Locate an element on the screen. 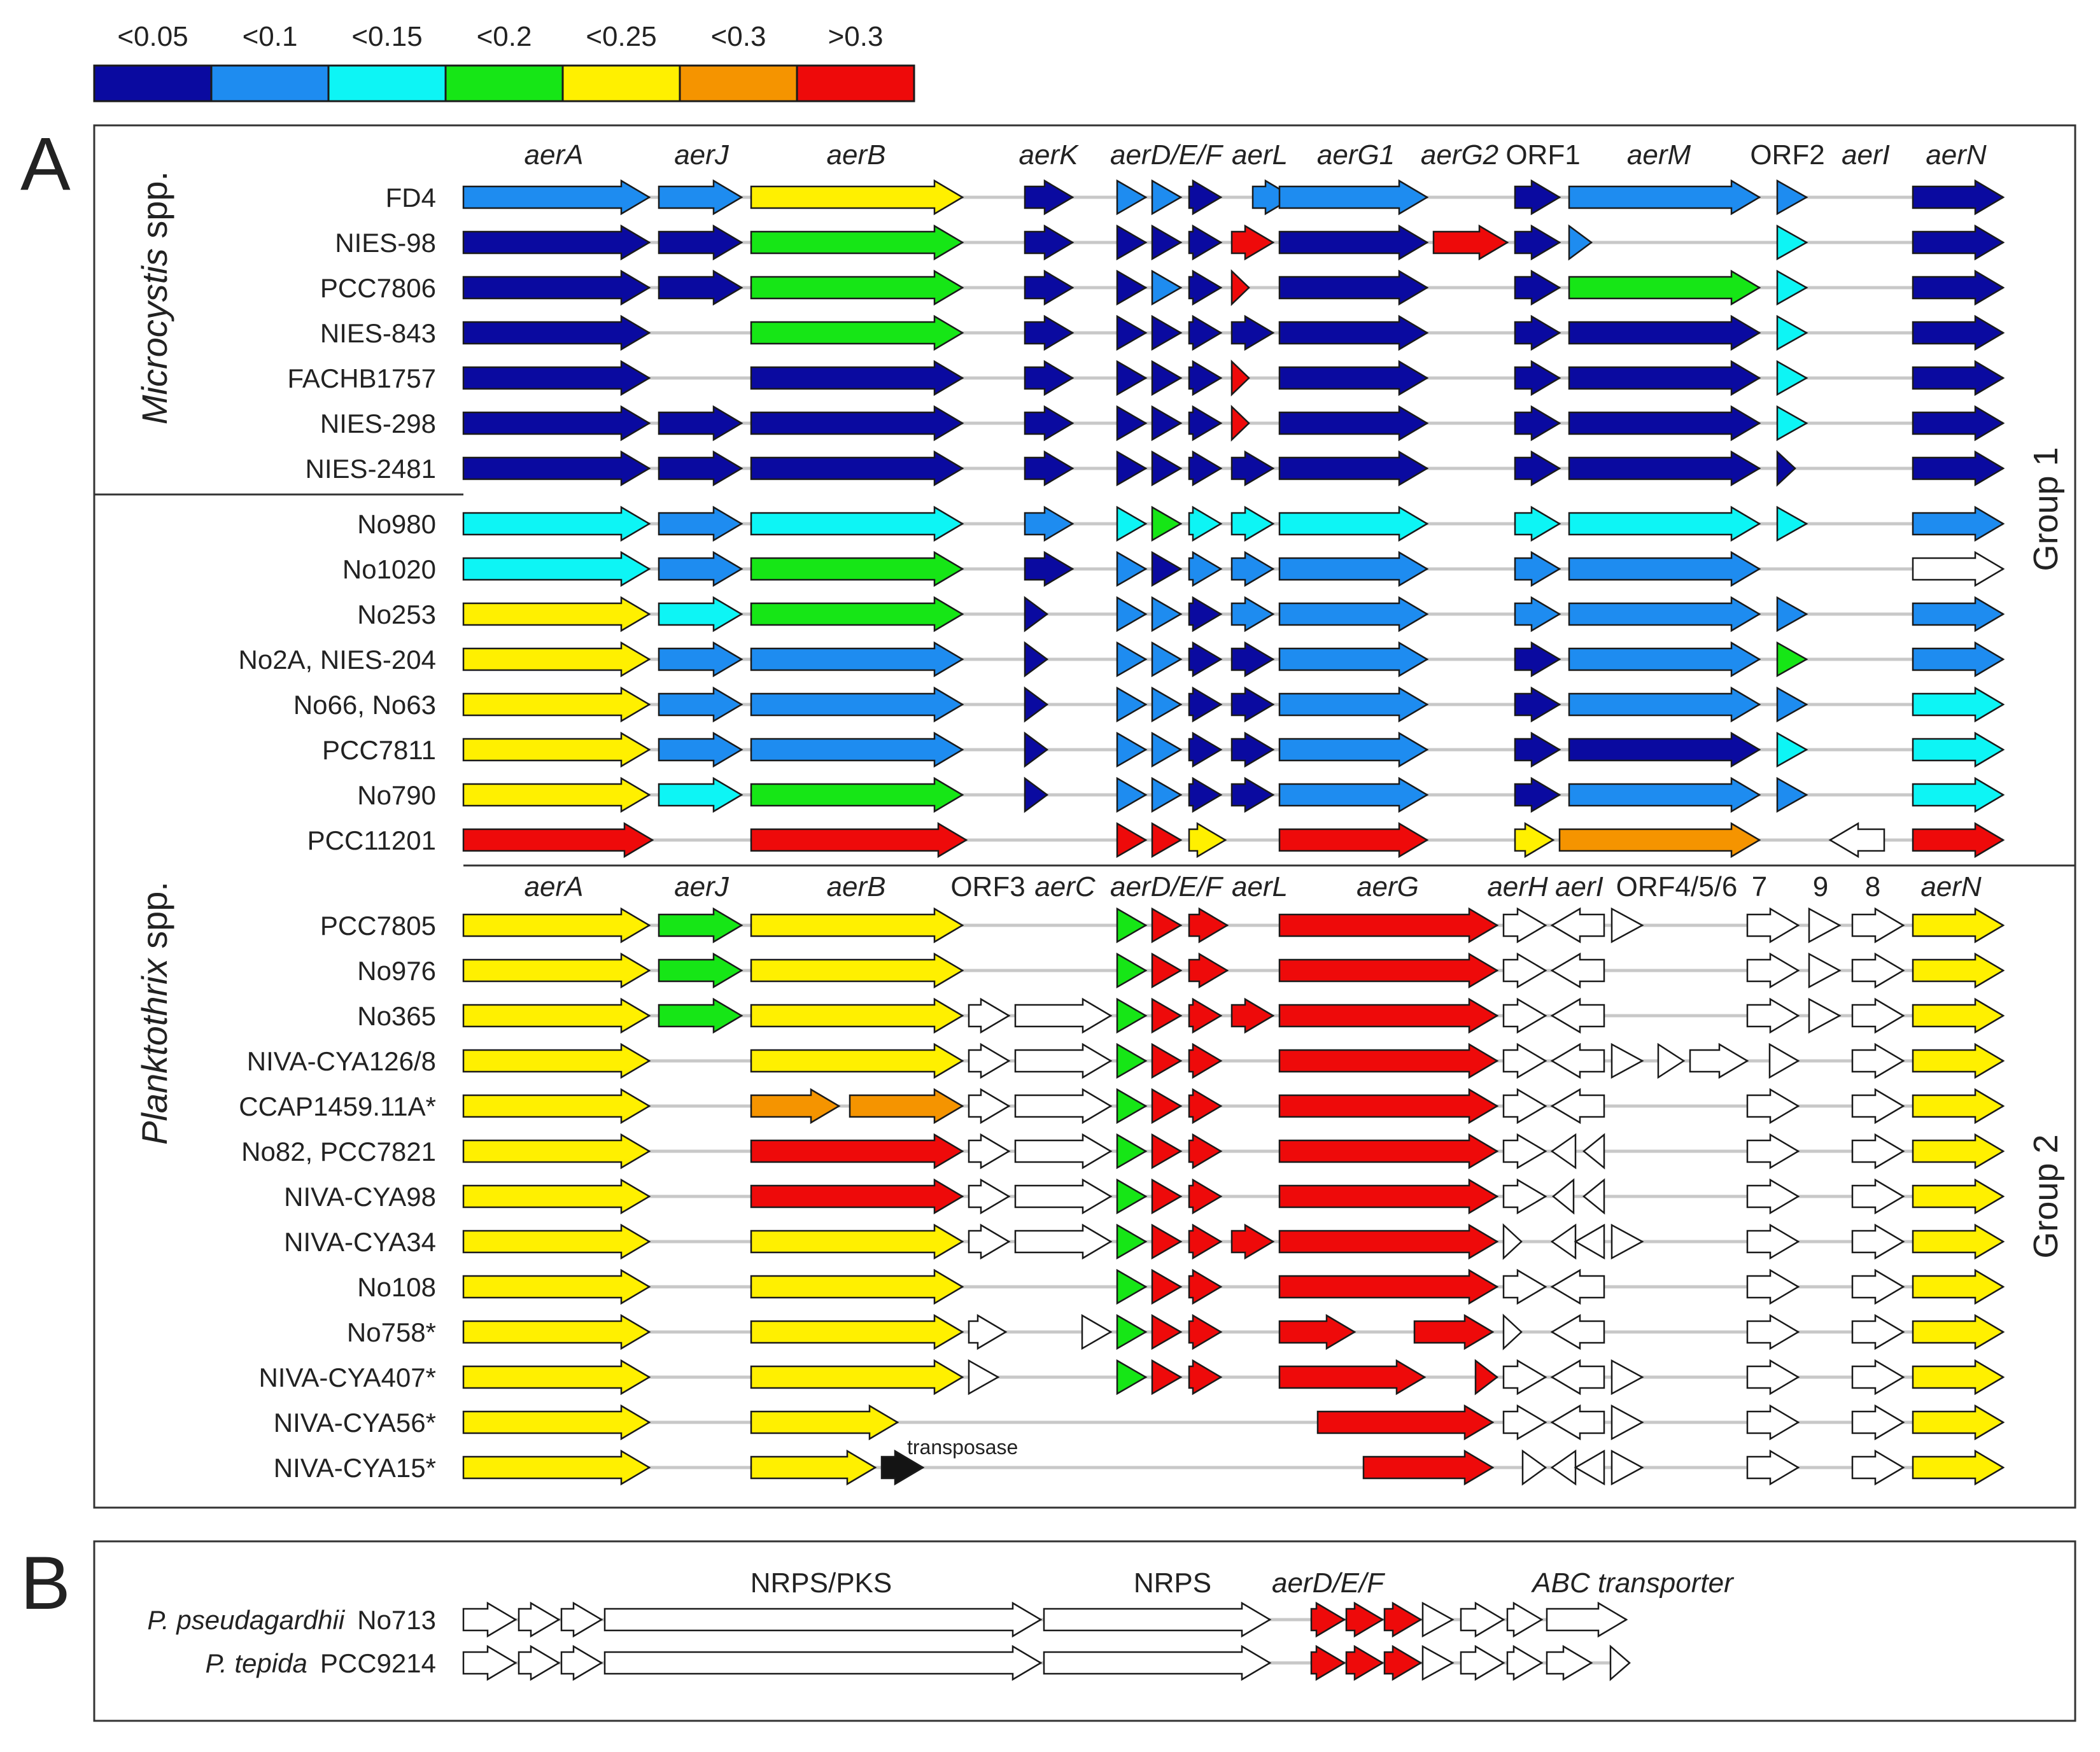 This screenshot has width=2100, height=1752. gene-header: ORF1 is located at coordinates (1542, 155).